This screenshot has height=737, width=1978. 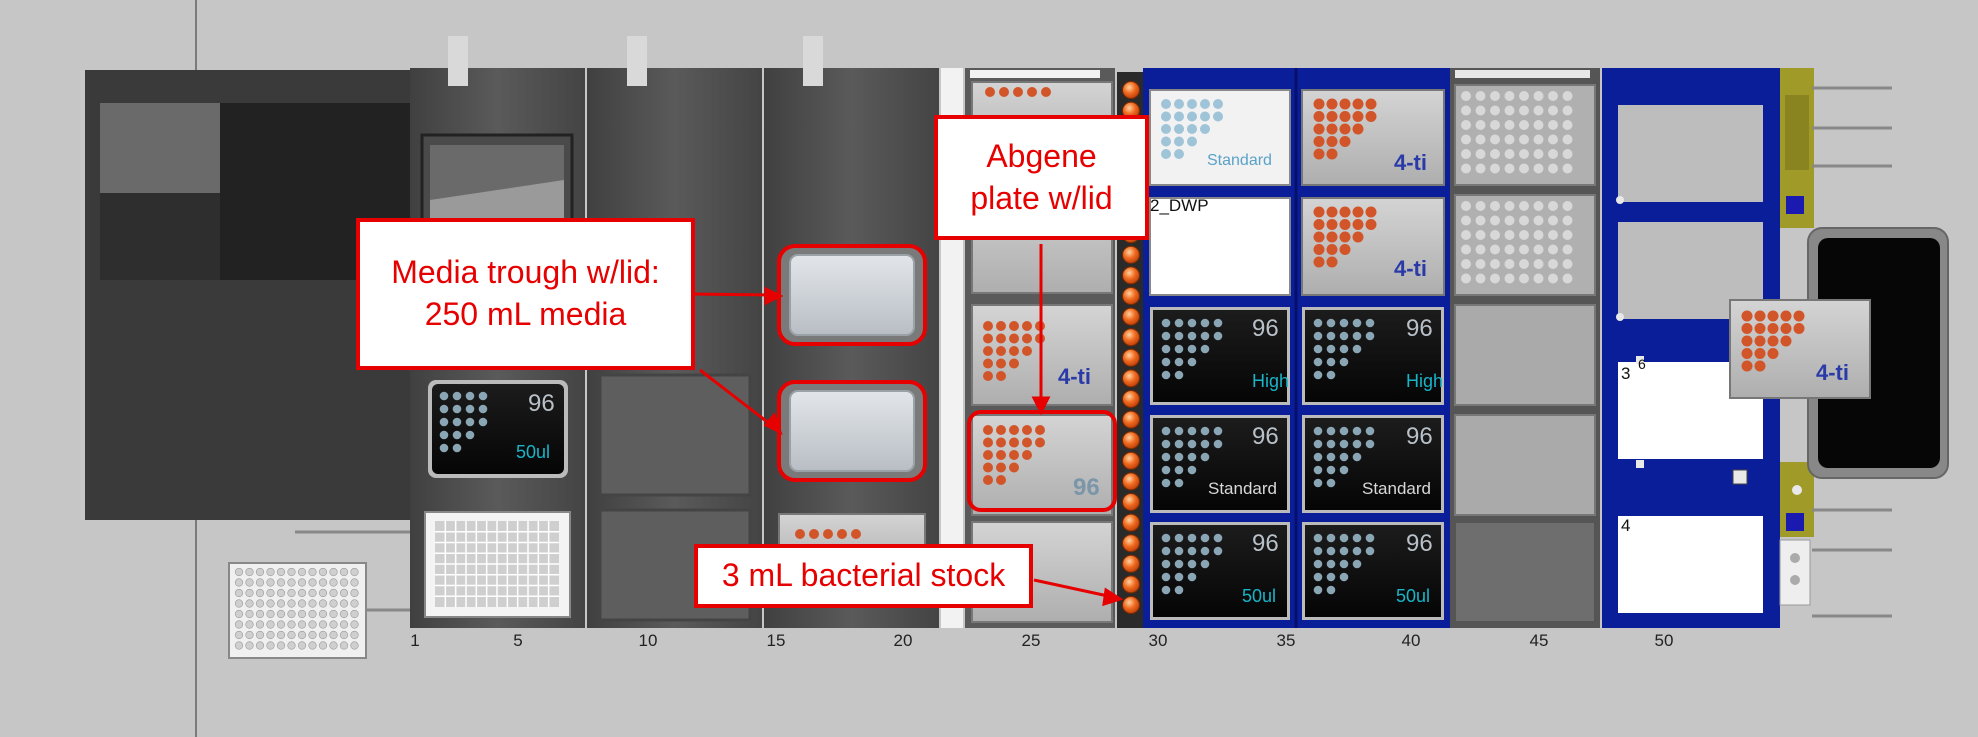 What do you see at coordinates (1642, 364) in the screenshot?
I see `slot-label-6: 6` at bounding box center [1642, 364].